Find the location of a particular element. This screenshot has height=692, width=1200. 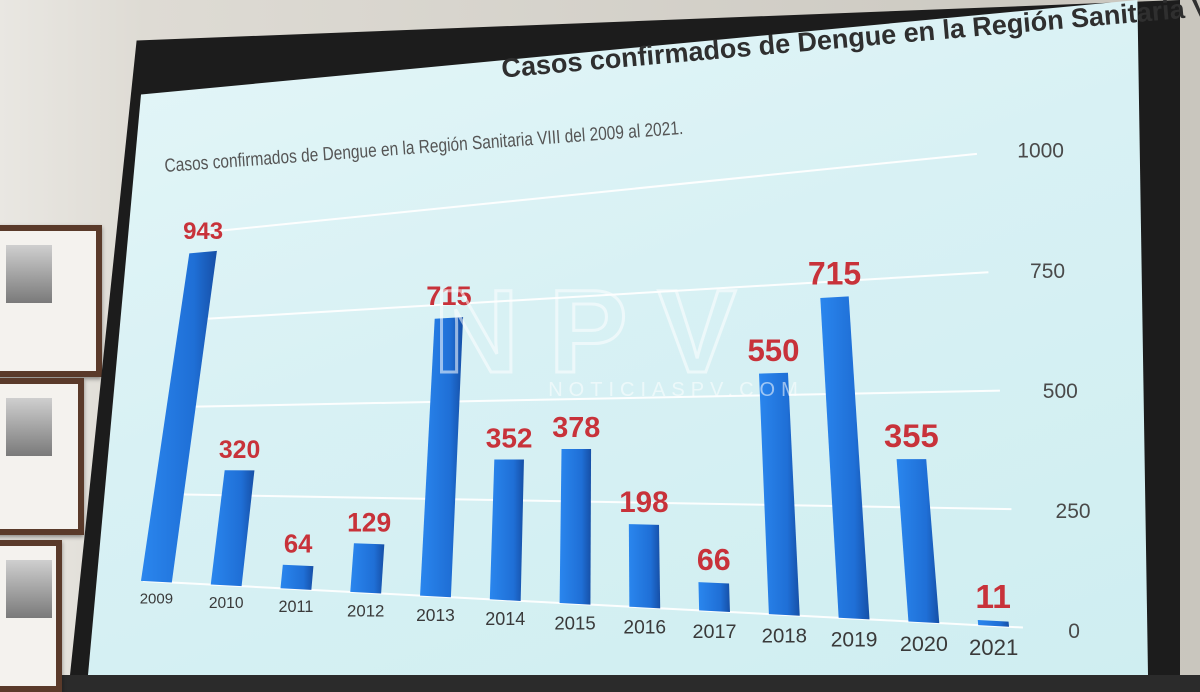

x-tick-label: 2019 is located at coordinates (854, 640).